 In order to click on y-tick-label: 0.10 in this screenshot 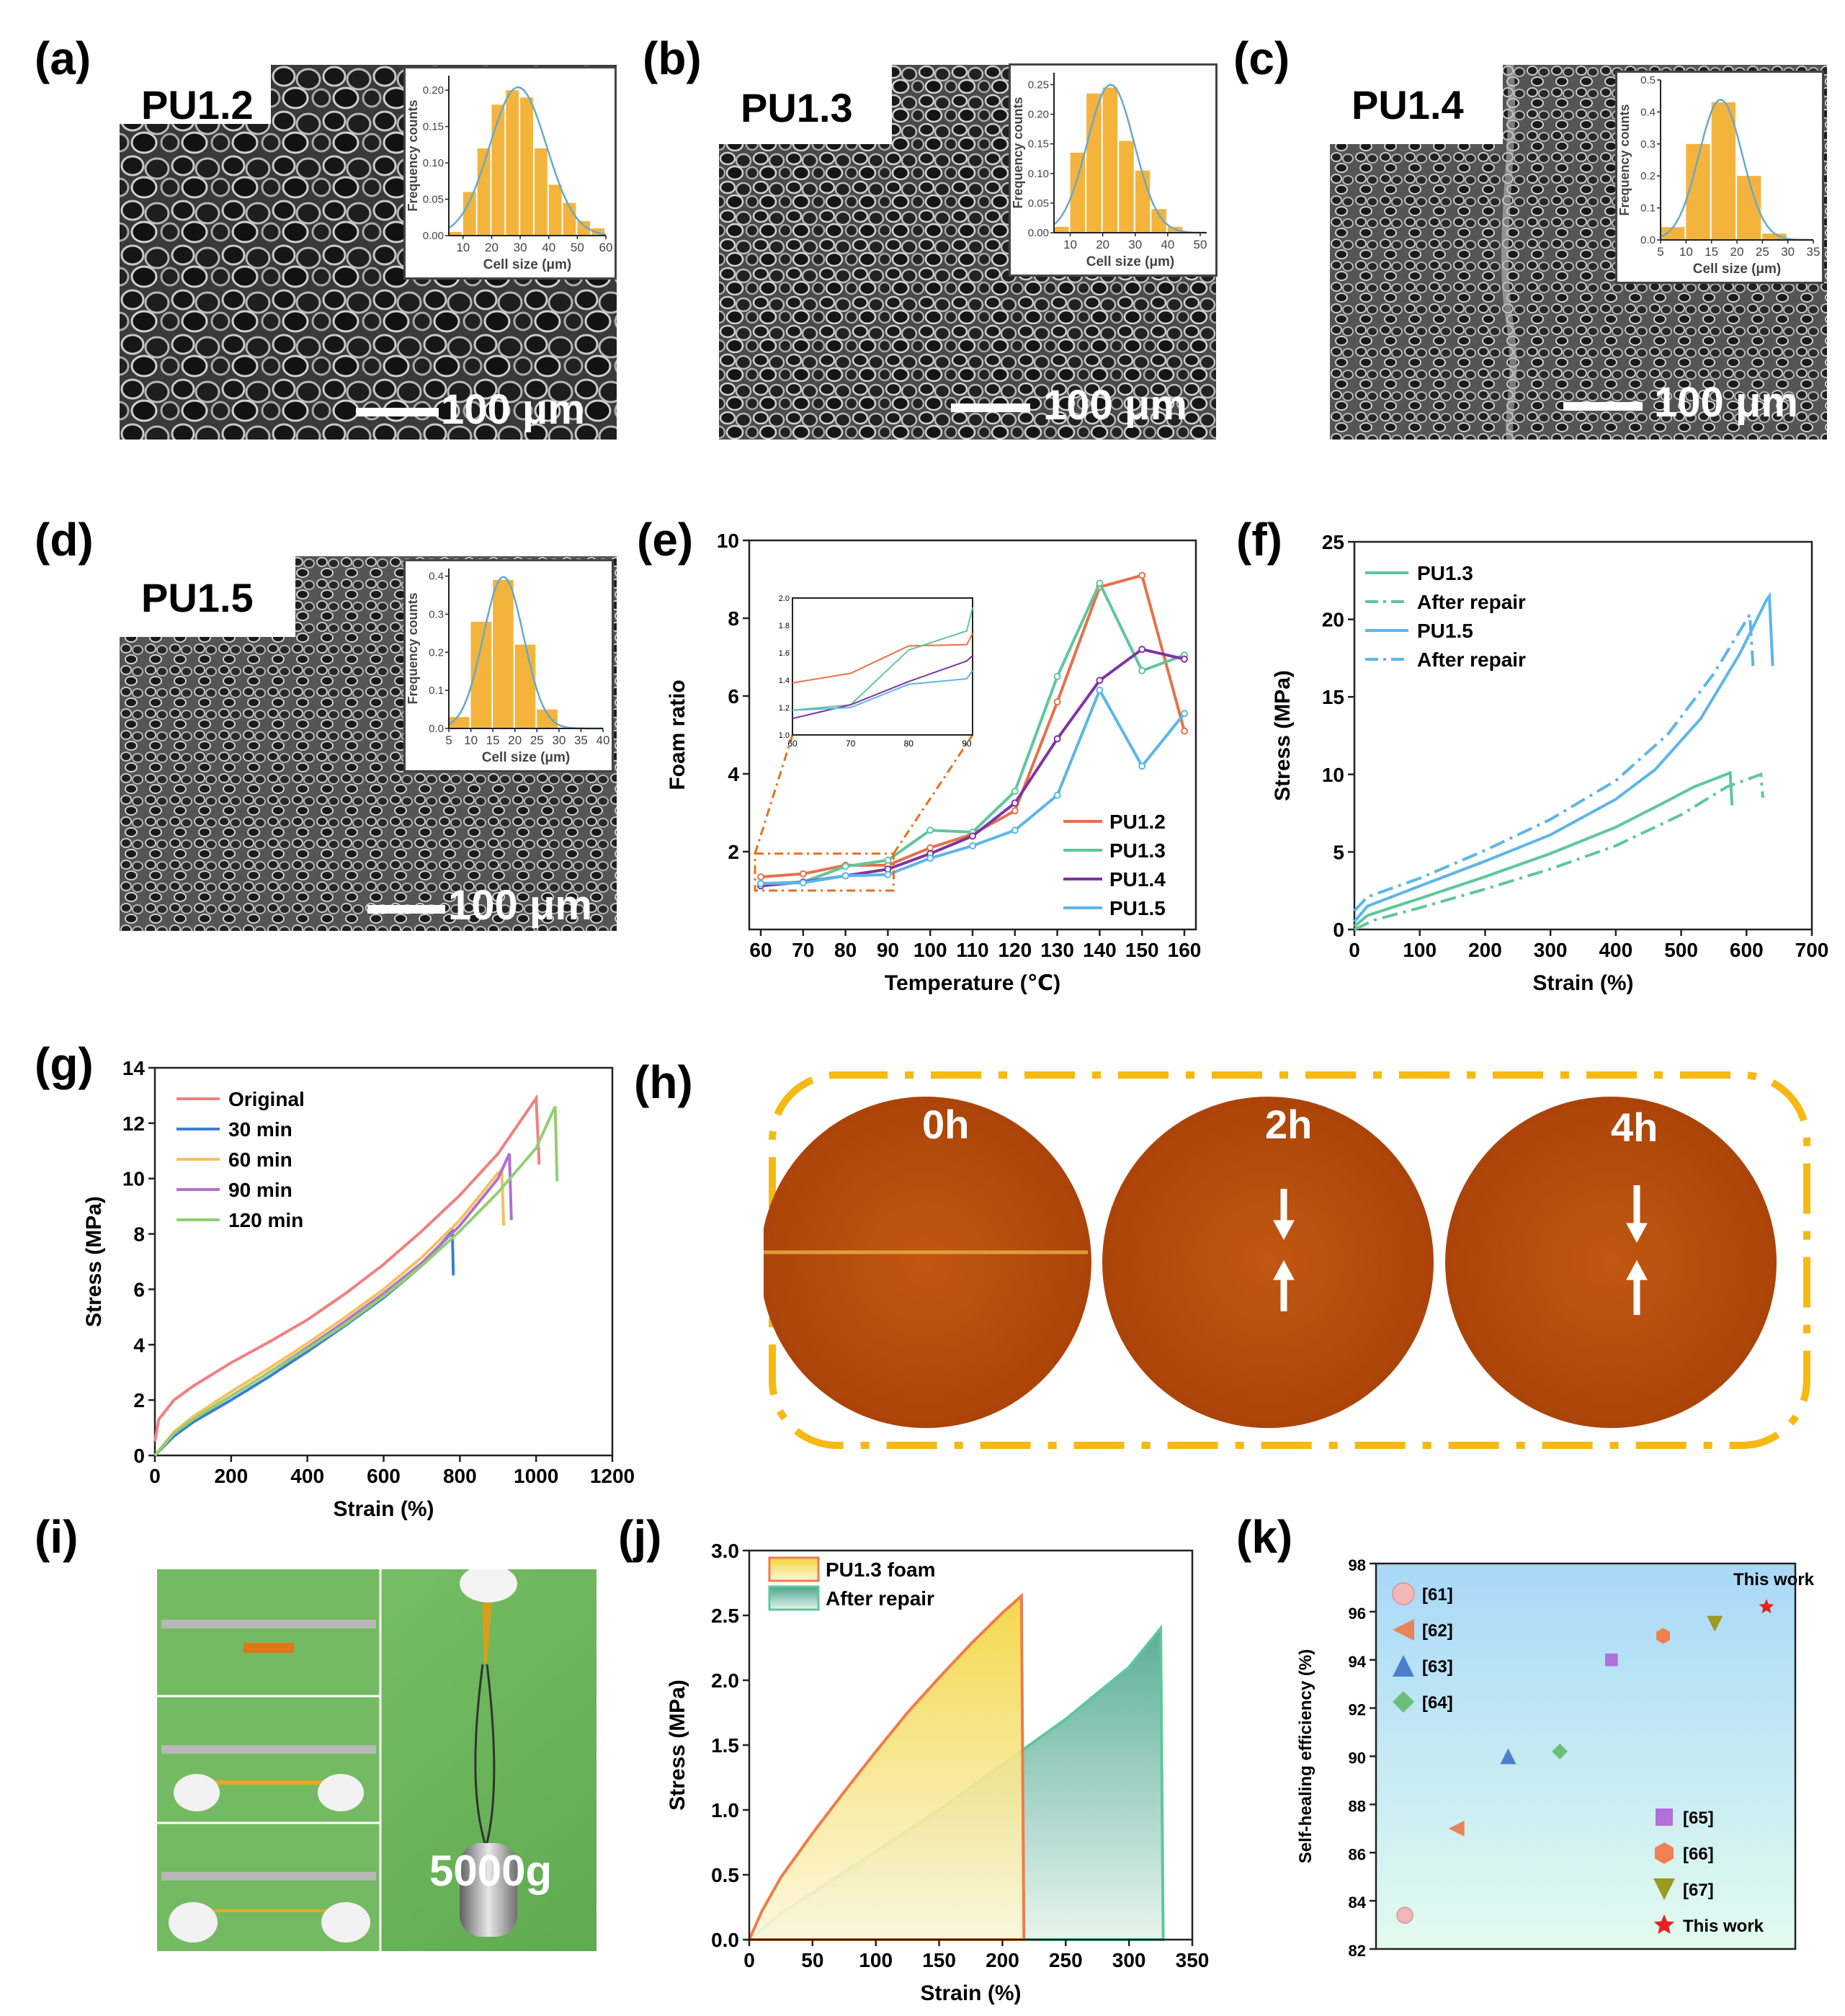, I will do `click(1038, 174)`.